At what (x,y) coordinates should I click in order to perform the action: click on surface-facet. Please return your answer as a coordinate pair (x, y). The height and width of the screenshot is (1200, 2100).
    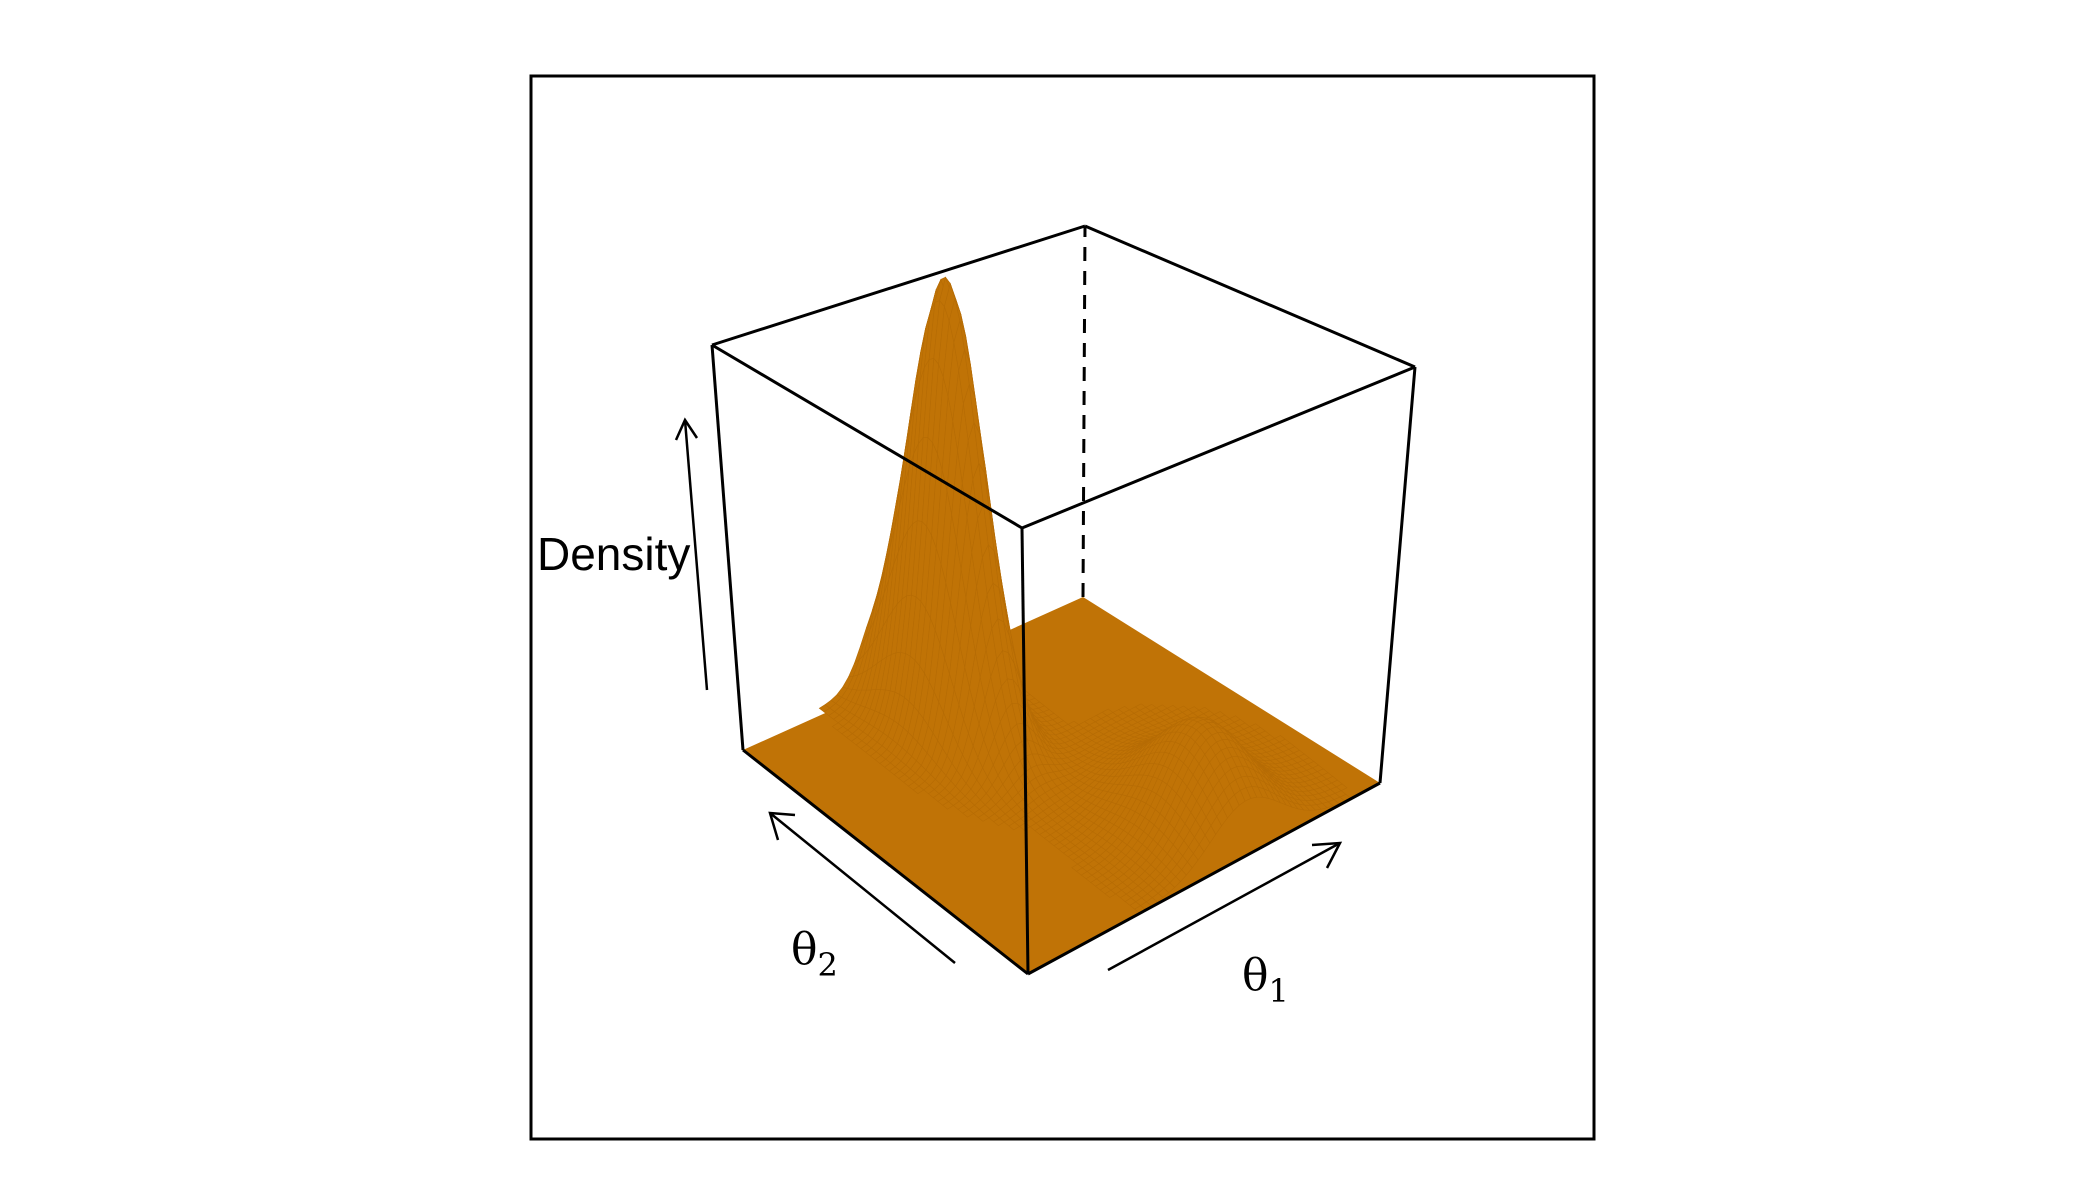
    Looking at the image, I should click on (1341, 787).